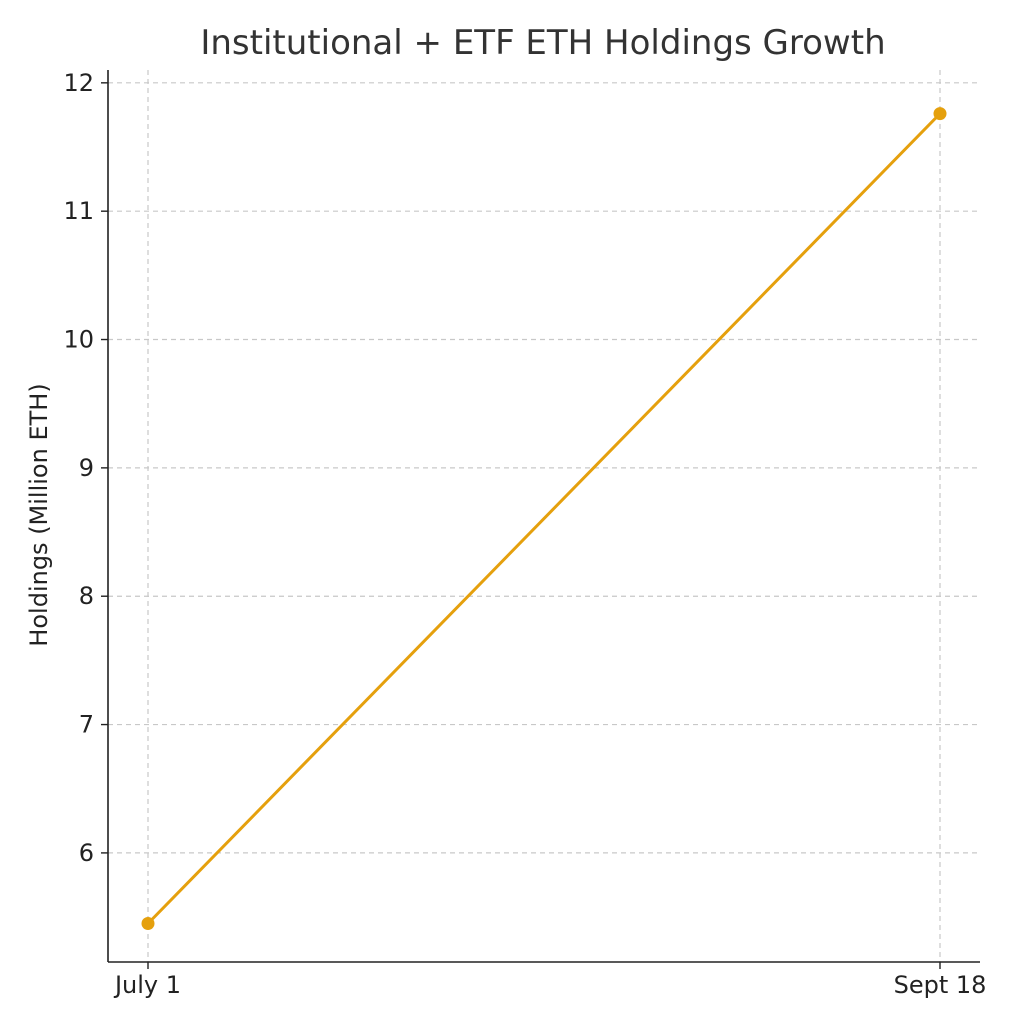 The image size is (1024, 1024). I want to click on chart-title: Institutional + ETF ETH Holdings Growth, so click(542, 43).